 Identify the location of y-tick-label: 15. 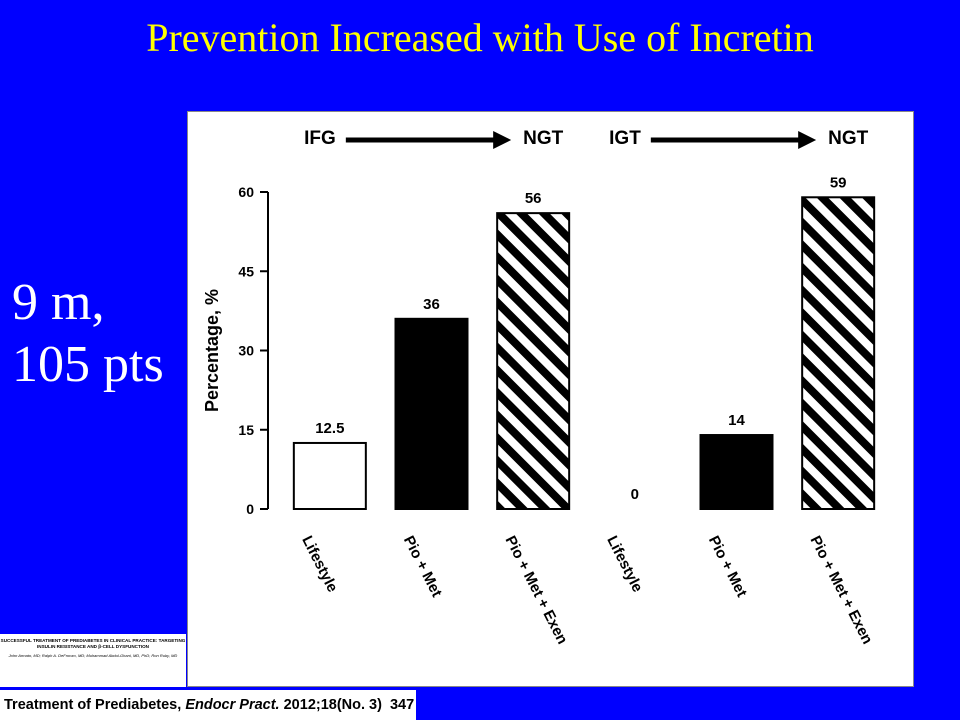
(246, 430).